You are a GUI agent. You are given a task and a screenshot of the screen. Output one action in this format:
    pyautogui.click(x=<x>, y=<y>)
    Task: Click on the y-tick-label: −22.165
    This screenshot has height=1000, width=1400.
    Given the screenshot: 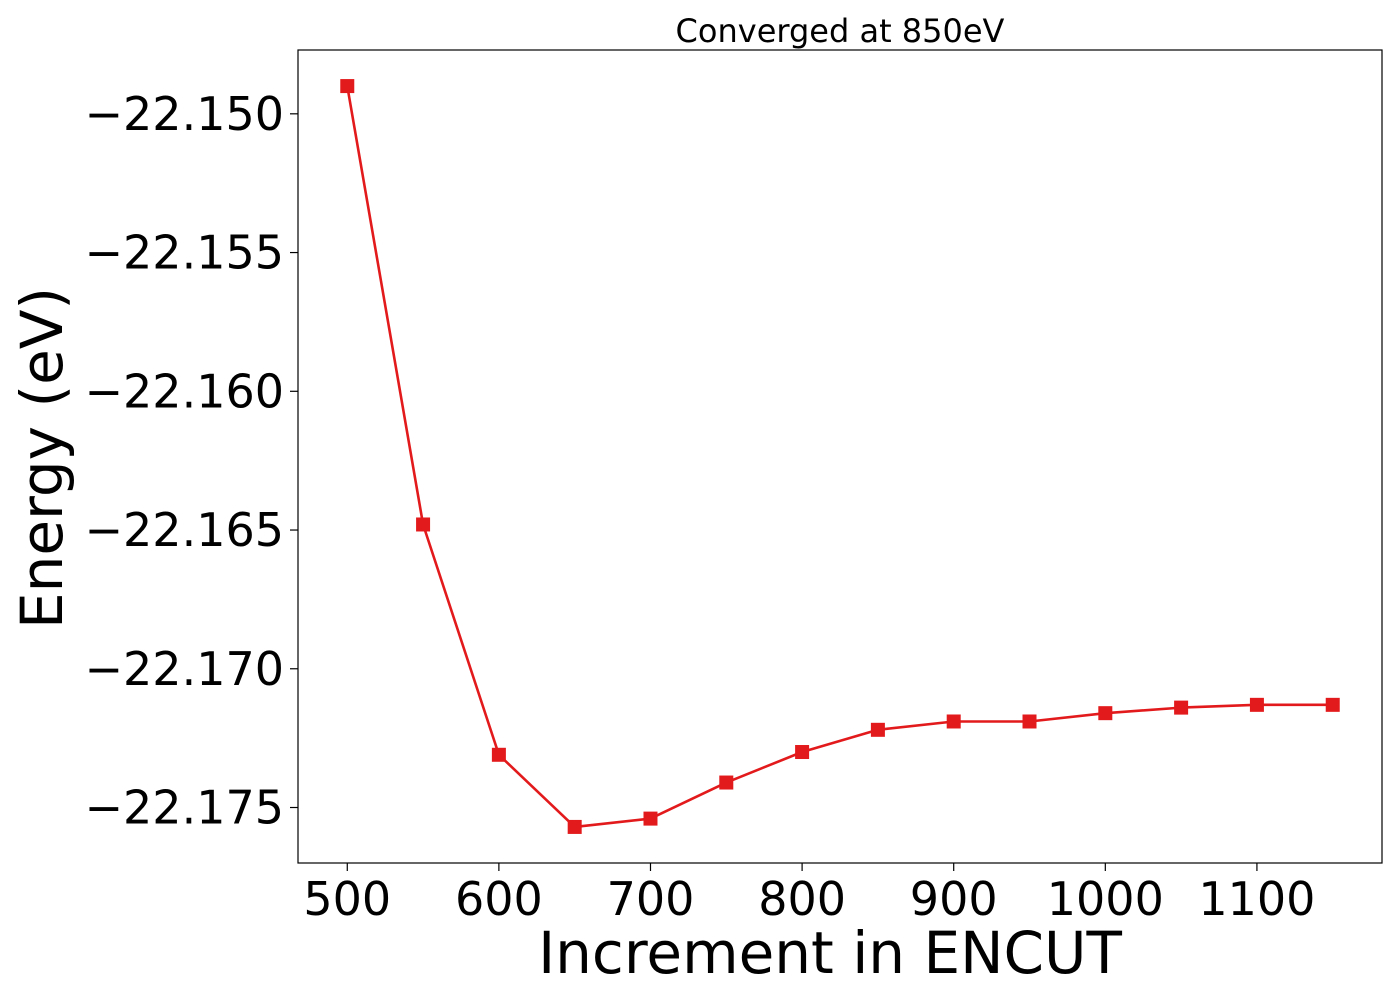 What is the action you would take?
    pyautogui.click(x=185, y=530)
    